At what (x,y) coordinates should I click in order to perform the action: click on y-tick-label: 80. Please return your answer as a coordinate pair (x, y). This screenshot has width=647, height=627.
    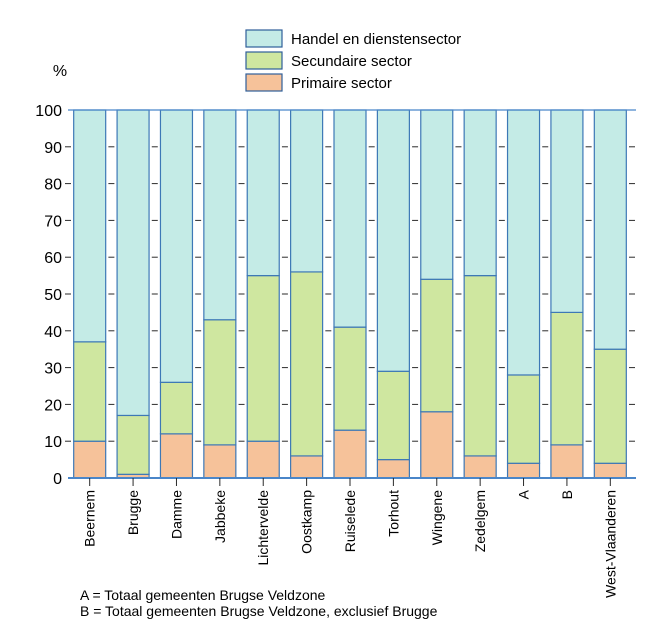
    Looking at the image, I should click on (53, 185).